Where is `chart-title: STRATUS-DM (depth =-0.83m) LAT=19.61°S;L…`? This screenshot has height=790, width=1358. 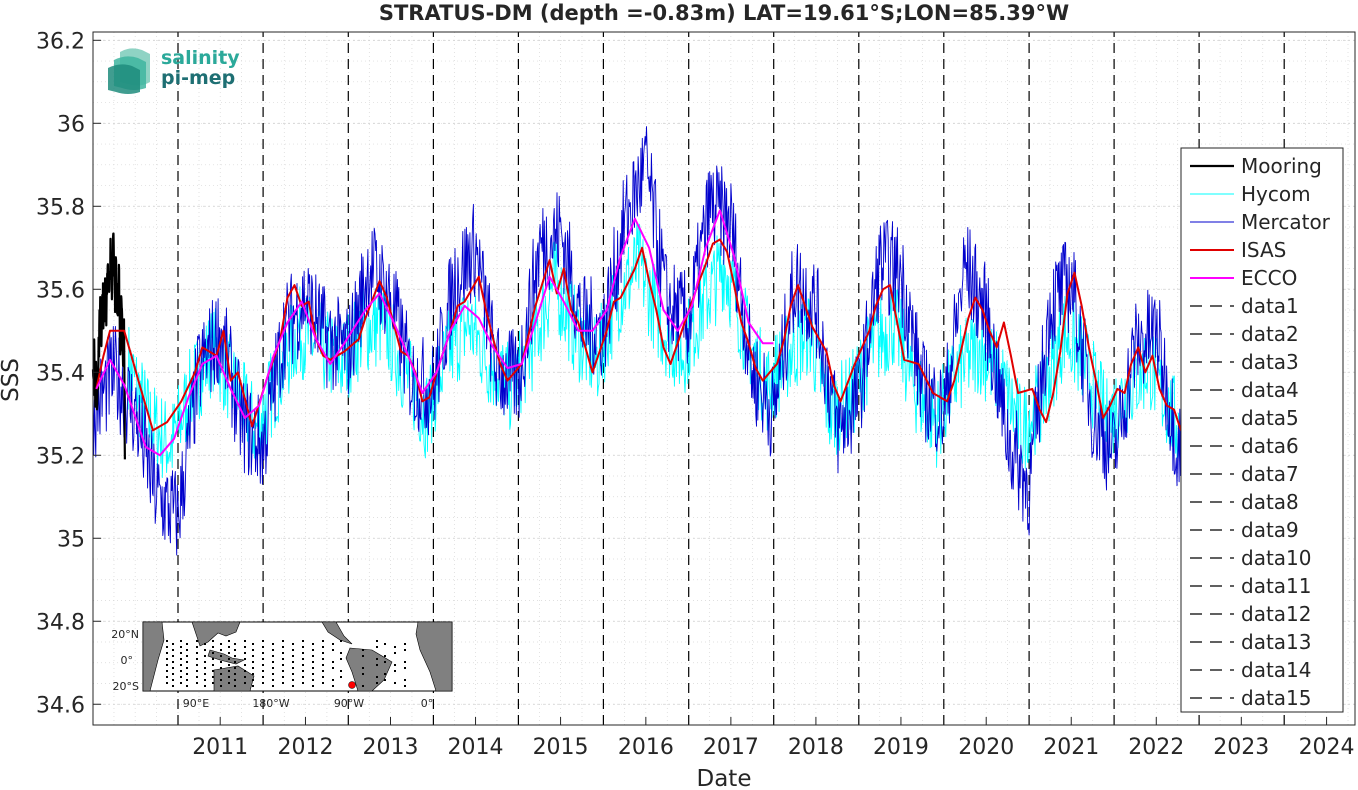
chart-title: STRATUS-DM (depth =-0.83m) LAT=19.61°S;L… is located at coordinates (724, 13).